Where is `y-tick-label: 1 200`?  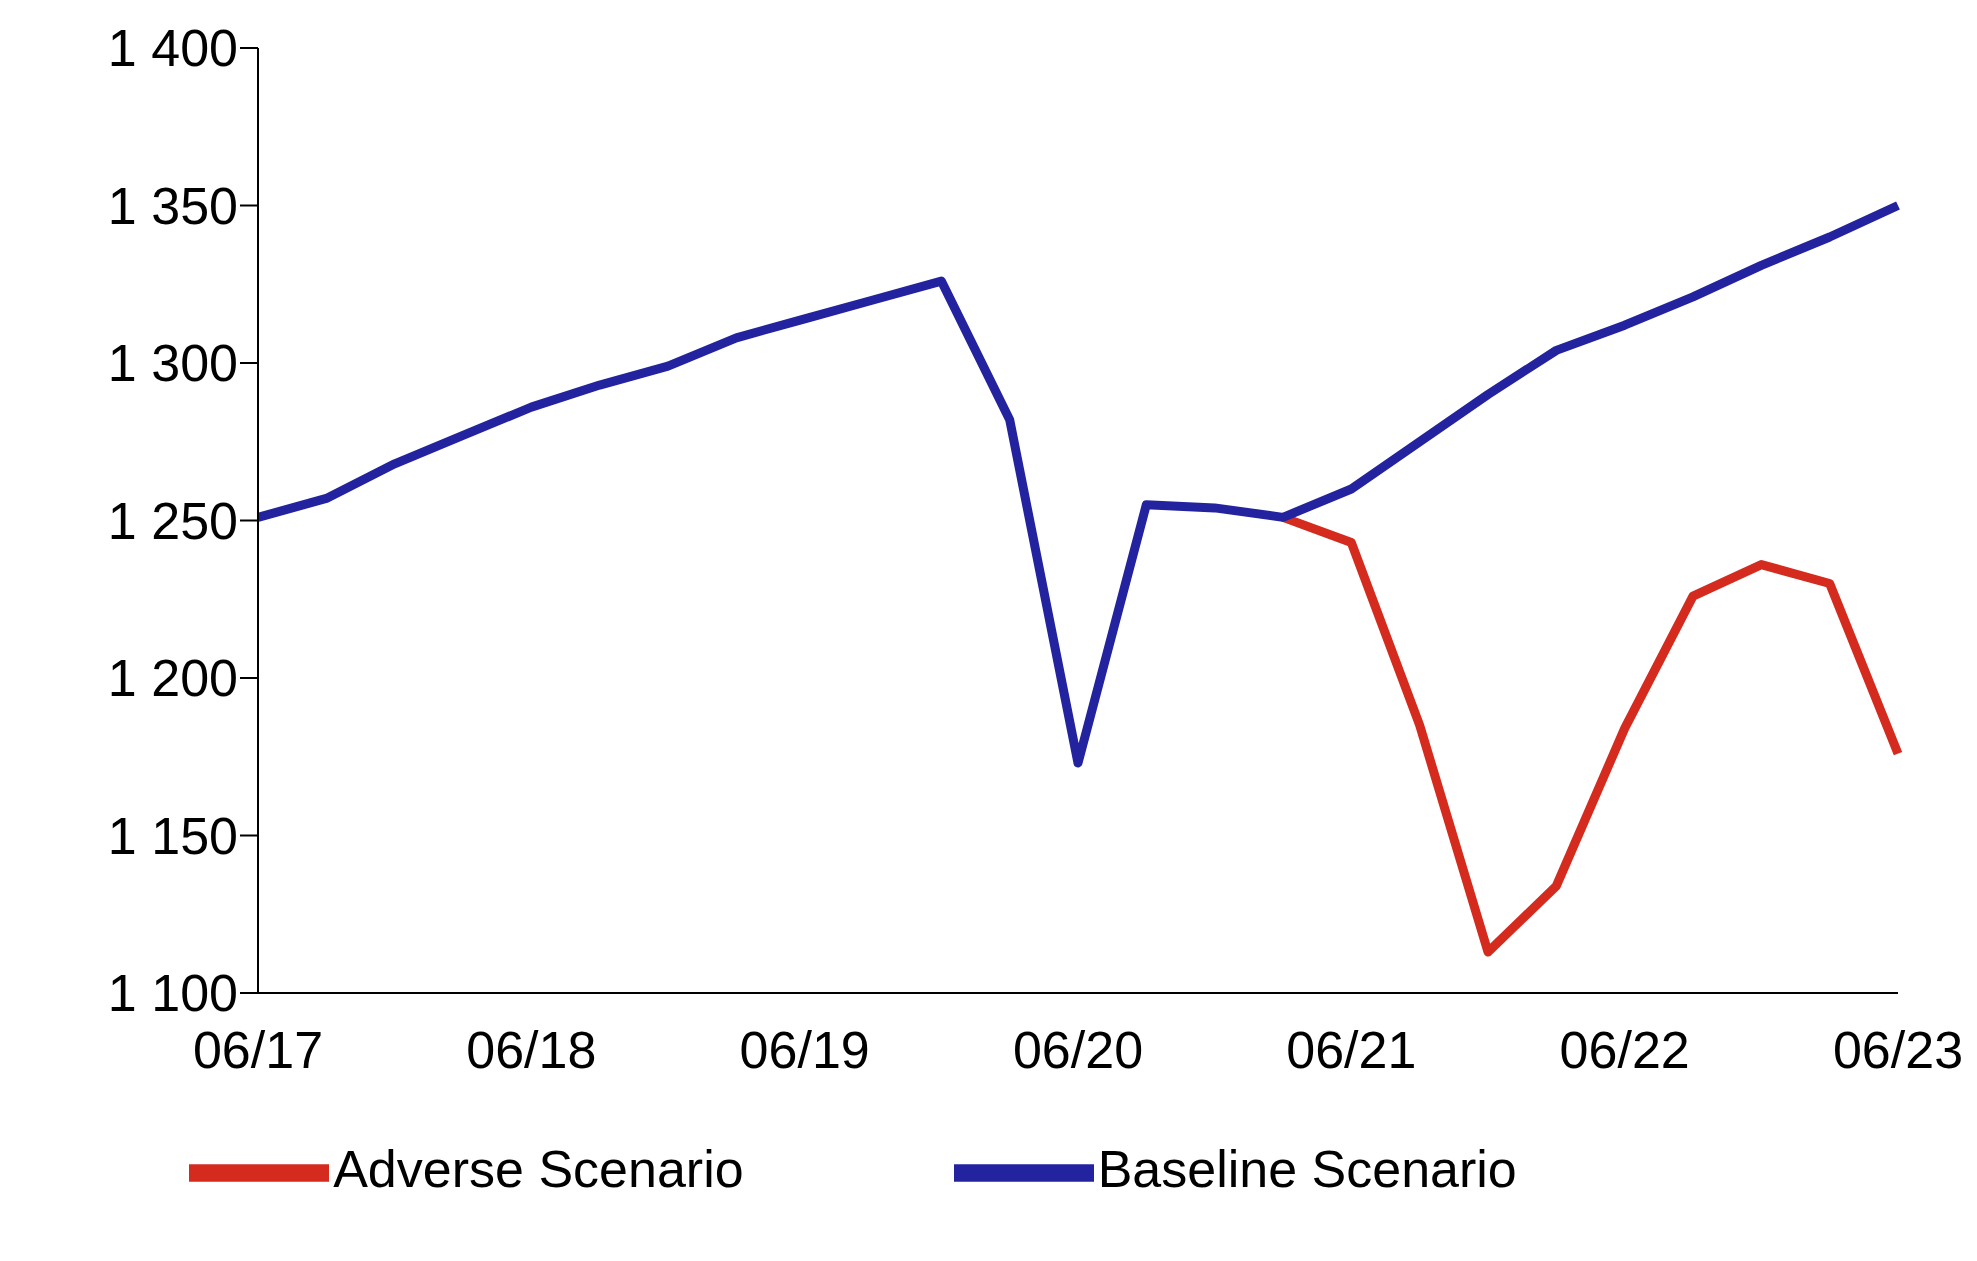
y-tick-label: 1 200 is located at coordinates (172, 678).